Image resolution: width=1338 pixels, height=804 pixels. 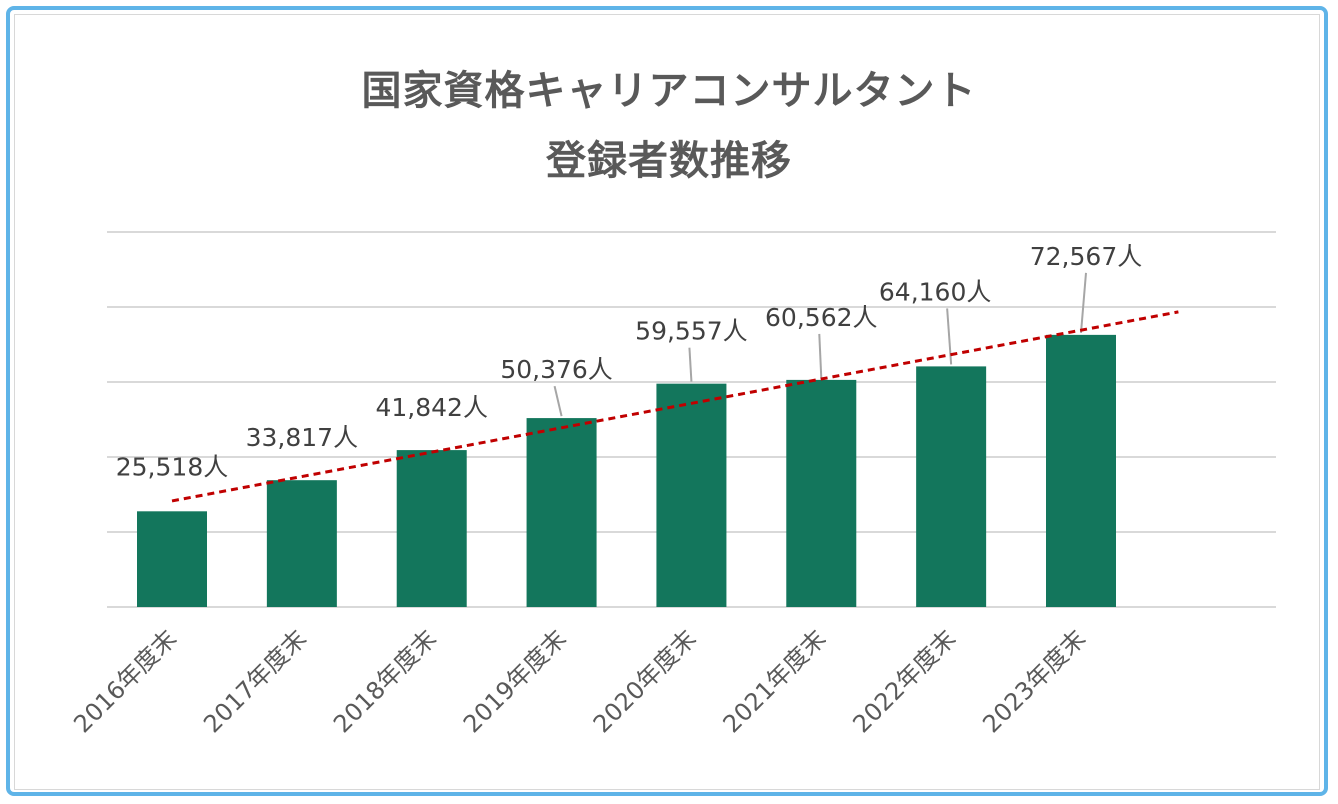 I want to click on data-label: 50,376人, so click(x=556, y=369).